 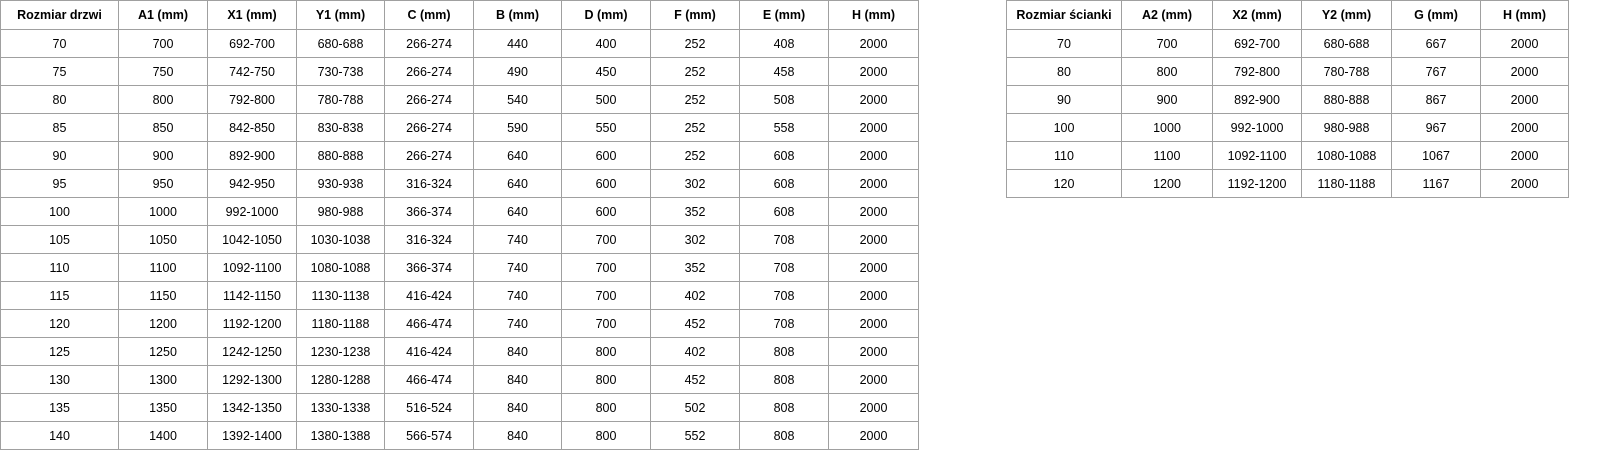 What do you see at coordinates (1346, 43) in the screenshot?
I see `table-cell: 680-688` at bounding box center [1346, 43].